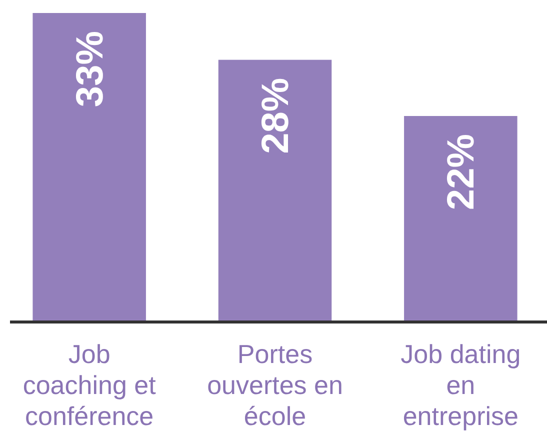 This screenshot has width=547, height=432. I want to click on data-label: 22%, so click(461, 172).